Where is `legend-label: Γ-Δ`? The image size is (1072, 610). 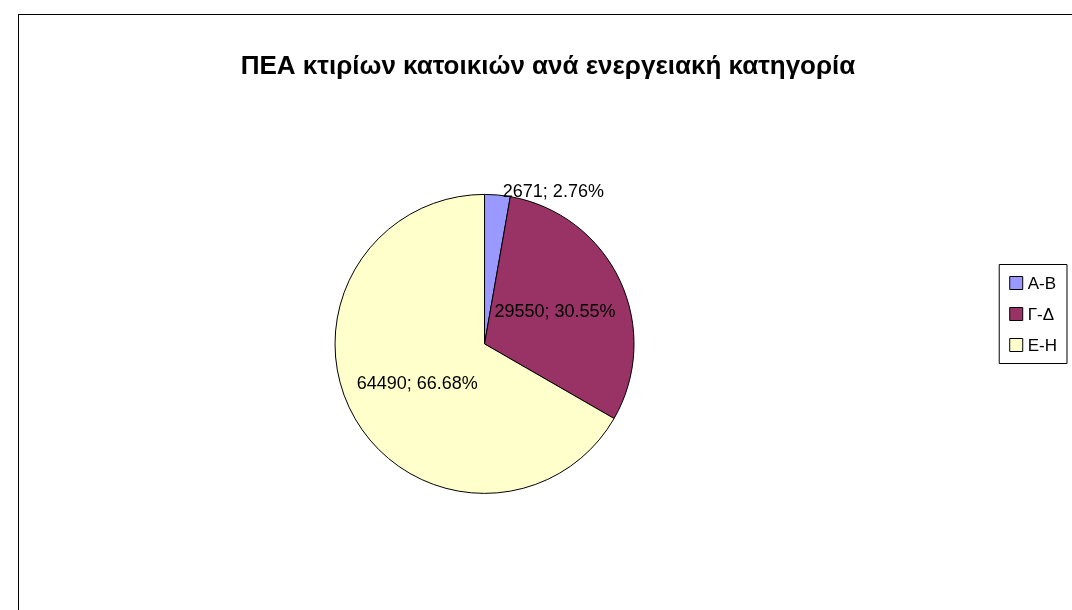 legend-label: Γ-Δ is located at coordinates (1041, 314).